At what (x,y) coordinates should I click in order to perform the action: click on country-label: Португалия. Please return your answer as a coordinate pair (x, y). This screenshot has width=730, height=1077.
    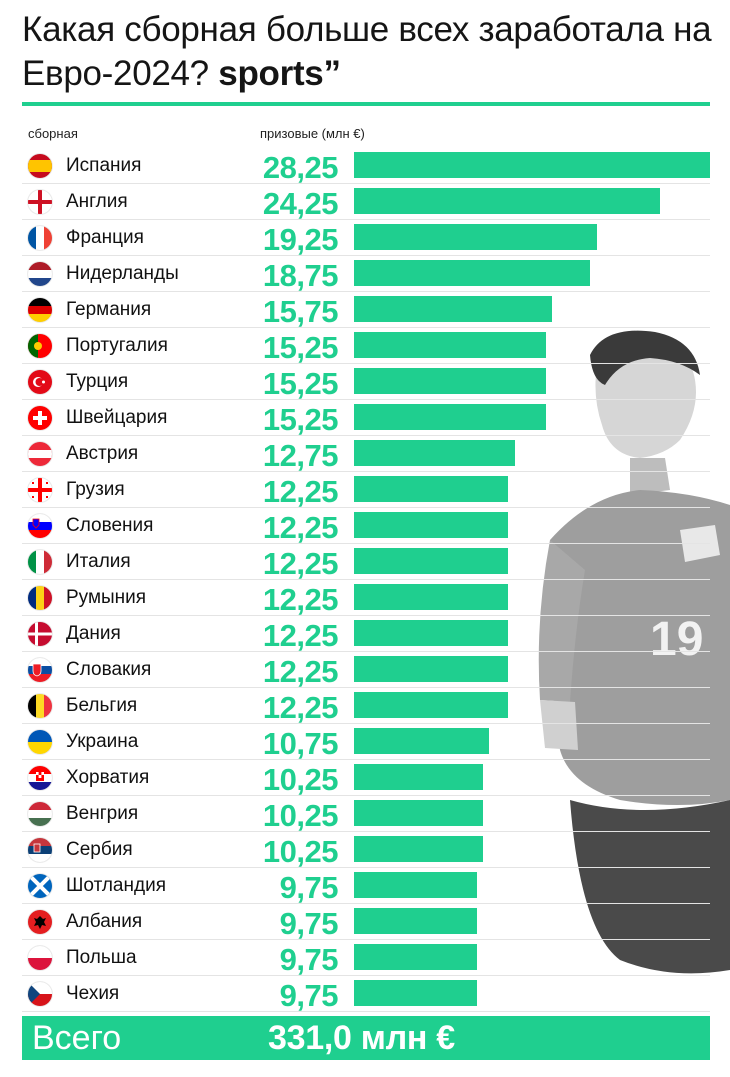
    Looking at the image, I should click on (117, 345).